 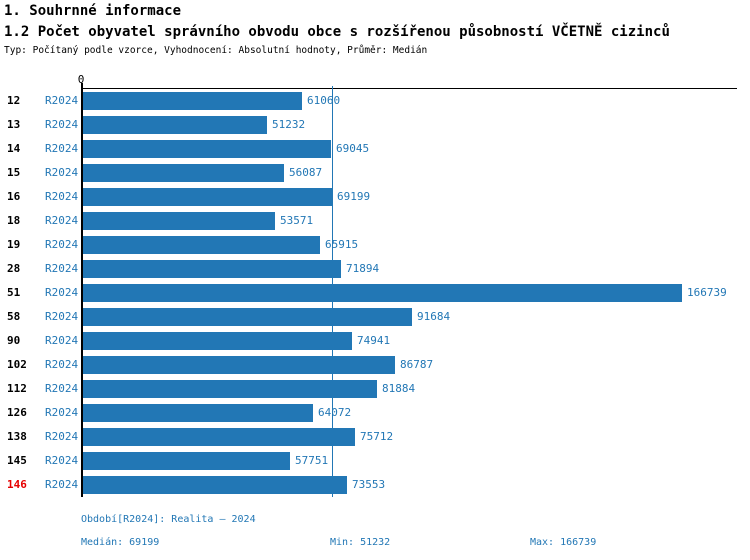 What do you see at coordinates (120, 542) in the screenshot?
I see `footer-median: Medián: 69199` at bounding box center [120, 542].